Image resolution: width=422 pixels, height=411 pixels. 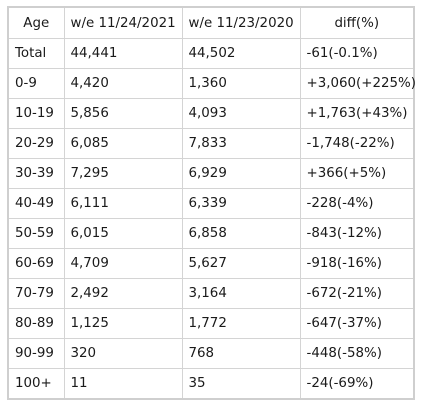 What do you see at coordinates (357, 22) in the screenshot?
I see `header-diff: diff(%)` at bounding box center [357, 22].